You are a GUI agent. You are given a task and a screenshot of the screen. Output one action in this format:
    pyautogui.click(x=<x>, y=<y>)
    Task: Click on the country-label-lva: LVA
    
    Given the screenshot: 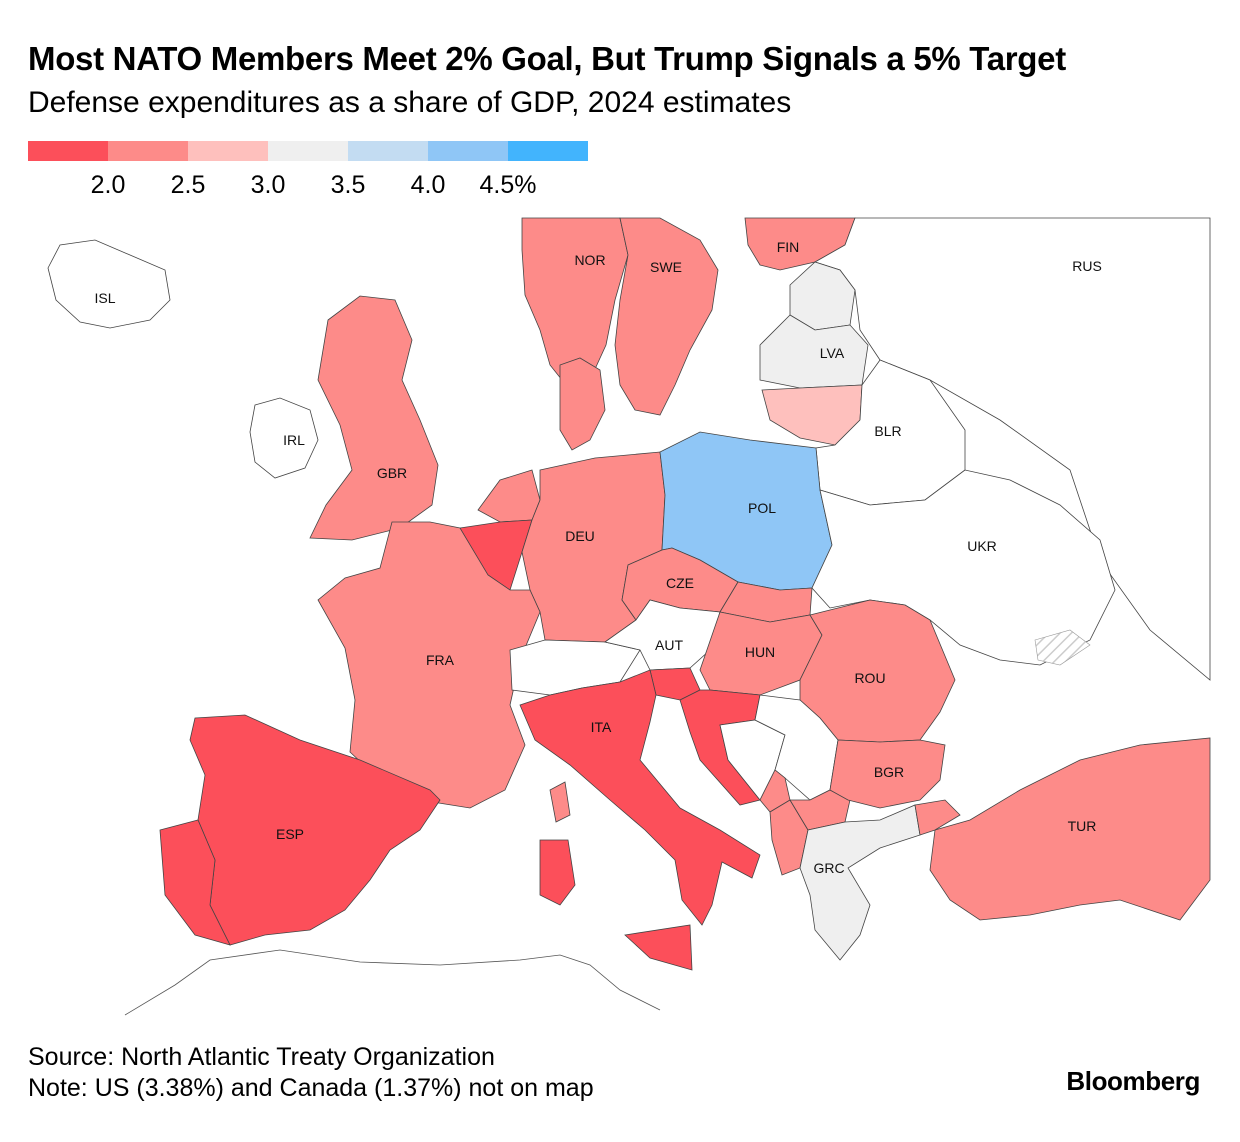 What is the action you would take?
    pyautogui.click(x=832, y=353)
    